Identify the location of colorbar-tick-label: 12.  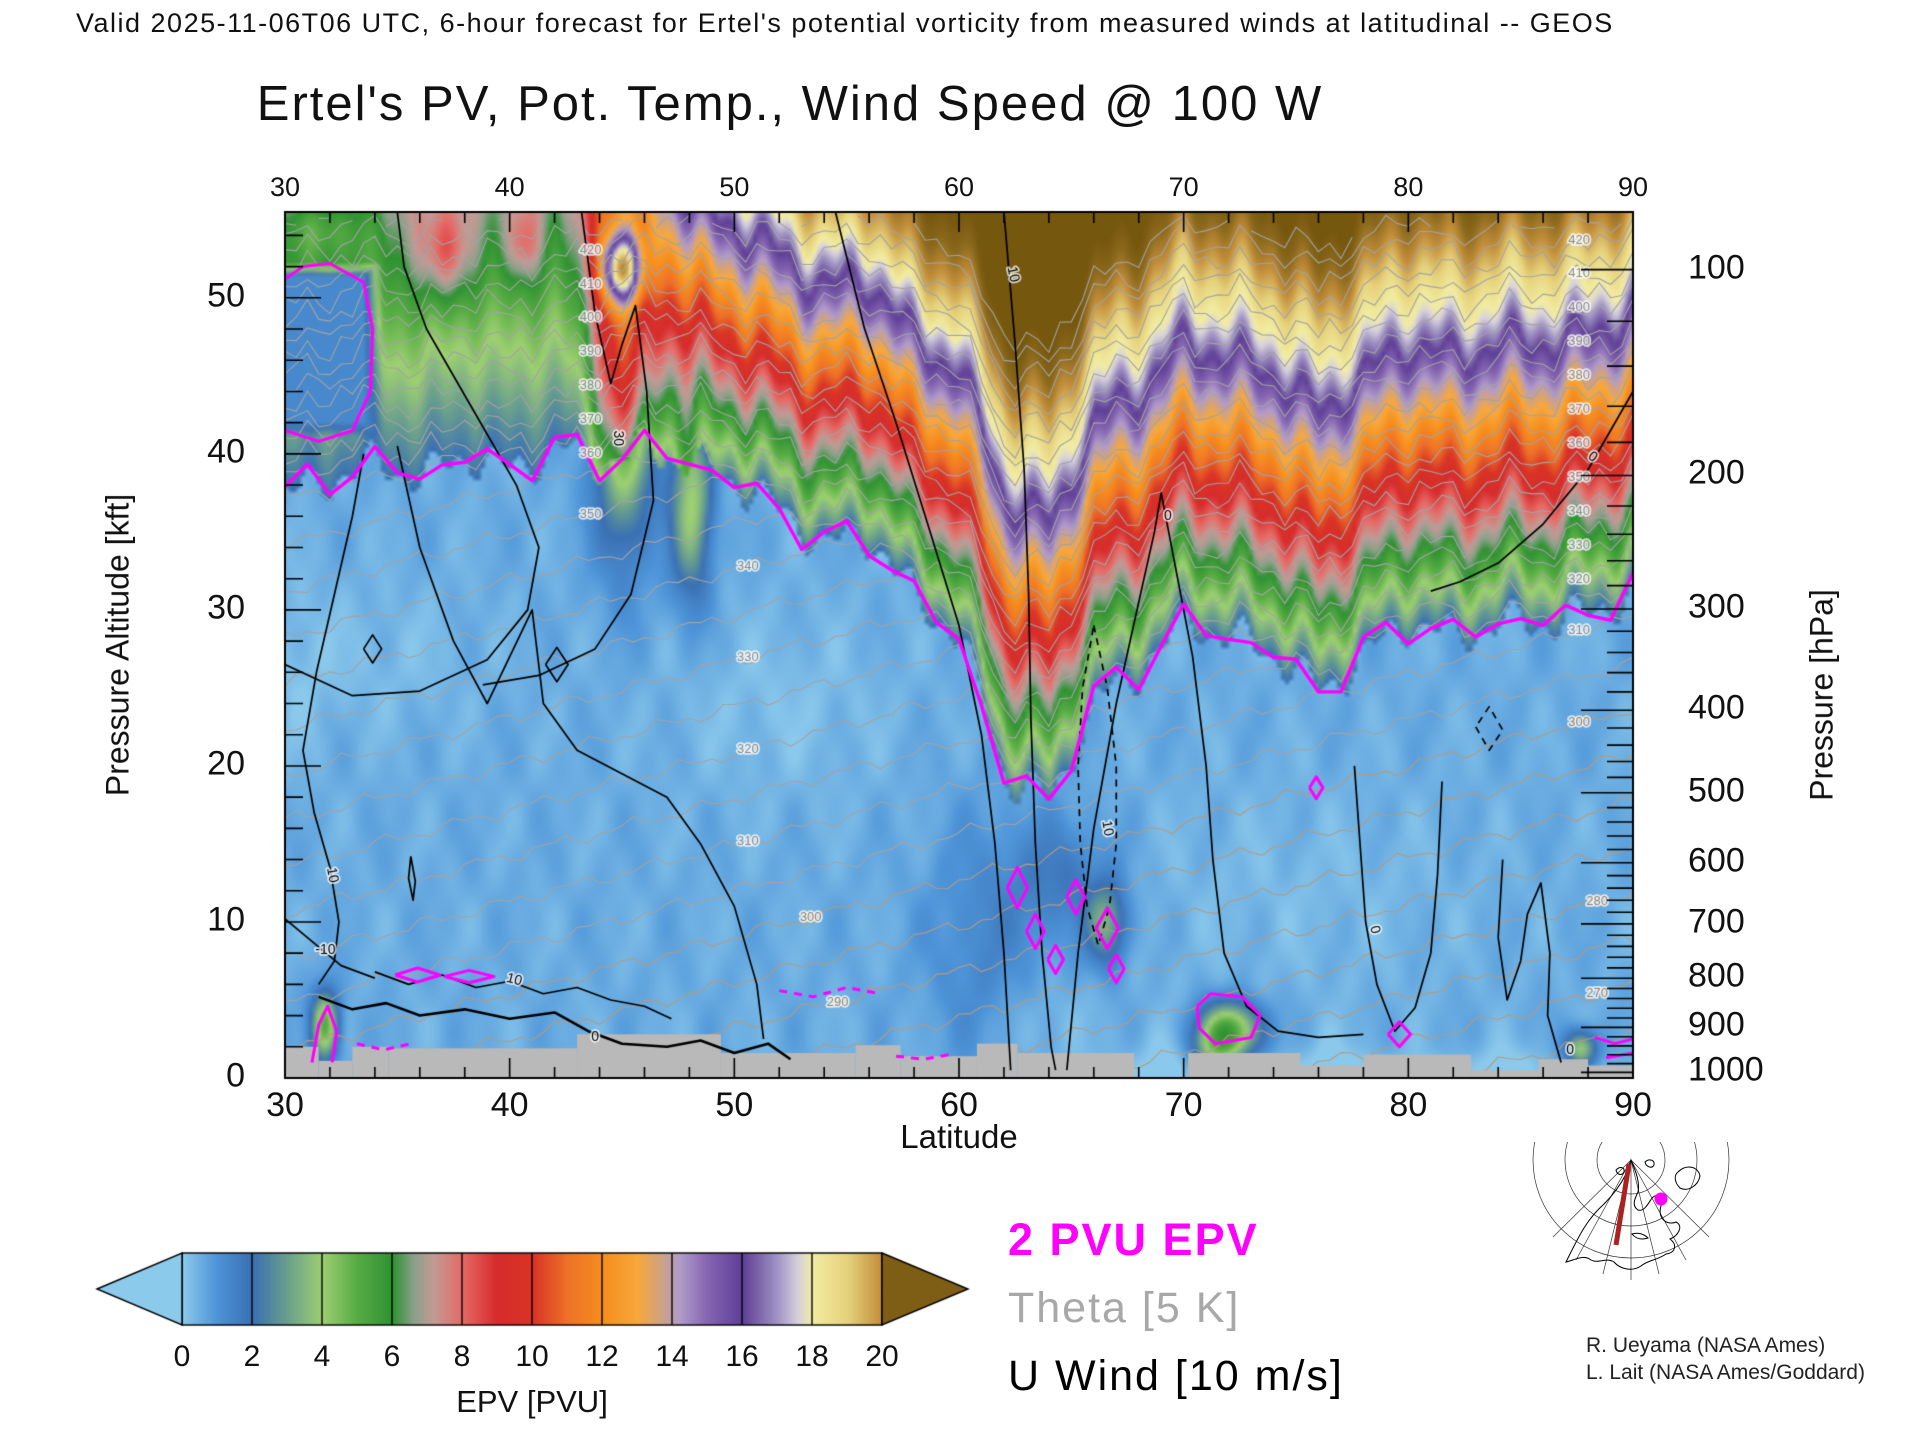
(602, 1356).